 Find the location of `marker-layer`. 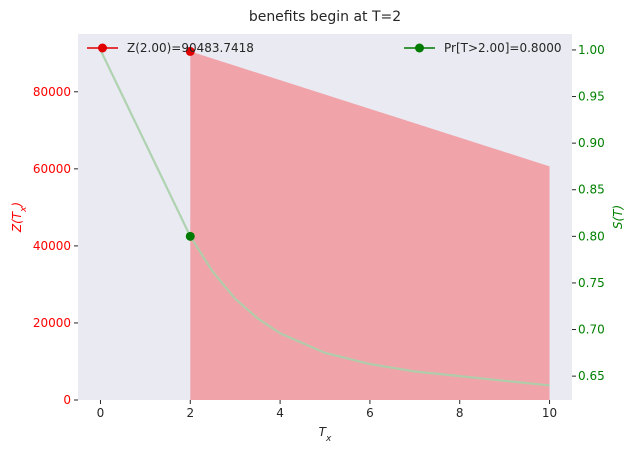

marker-layer is located at coordinates (190, 143).